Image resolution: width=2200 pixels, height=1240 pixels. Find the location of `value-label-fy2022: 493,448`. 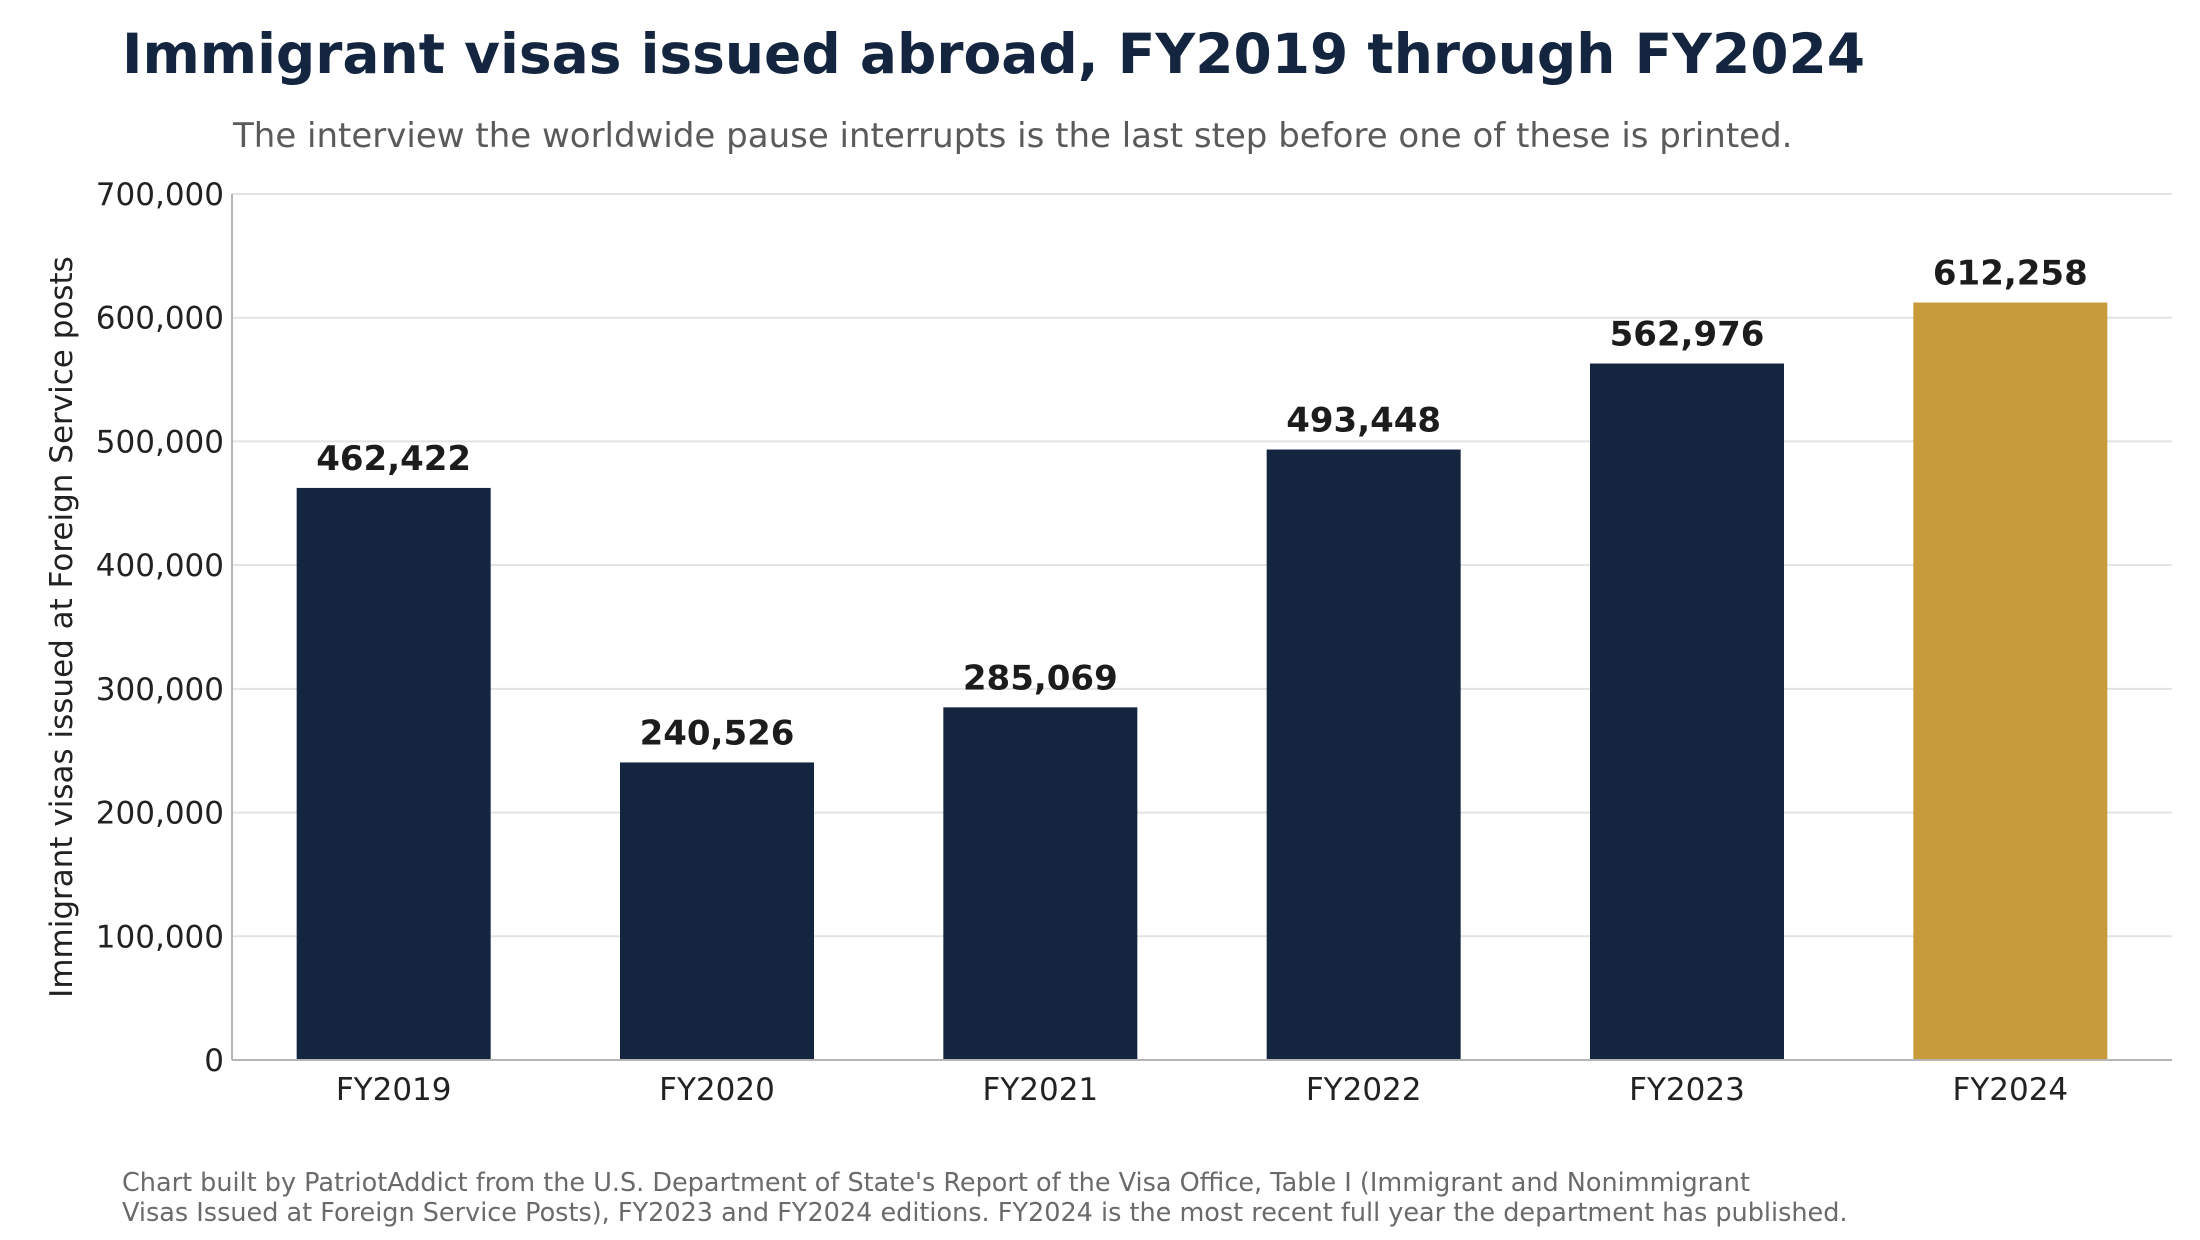

value-label-fy2022: 493,448 is located at coordinates (1363, 421).